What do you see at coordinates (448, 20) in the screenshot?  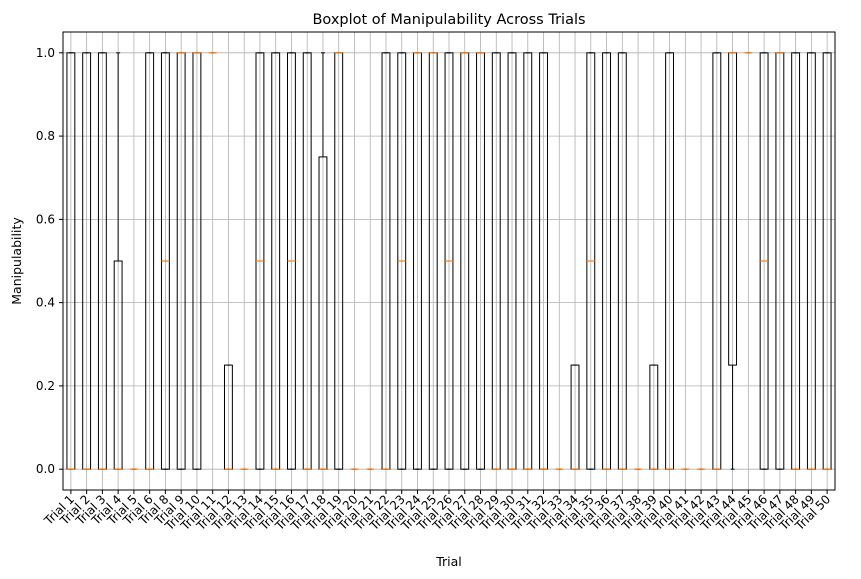 I see `chart-title: Boxplot of Manipulability Across Trials` at bounding box center [448, 20].